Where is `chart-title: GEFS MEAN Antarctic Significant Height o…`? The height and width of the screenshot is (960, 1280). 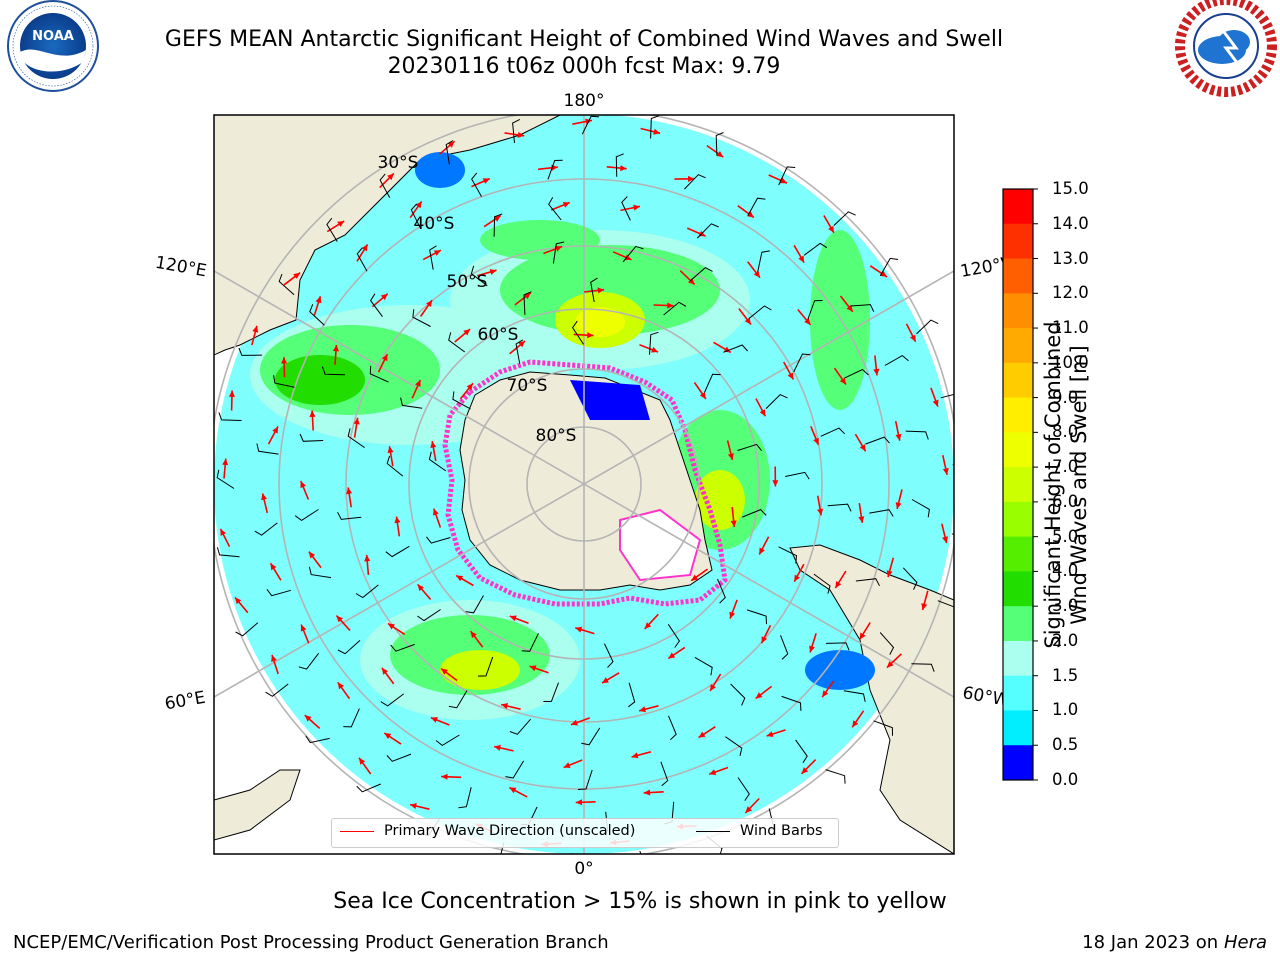
chart-title: GEFS MEAN Antarctic Significant Height o… is located at coordinates (584, 39).